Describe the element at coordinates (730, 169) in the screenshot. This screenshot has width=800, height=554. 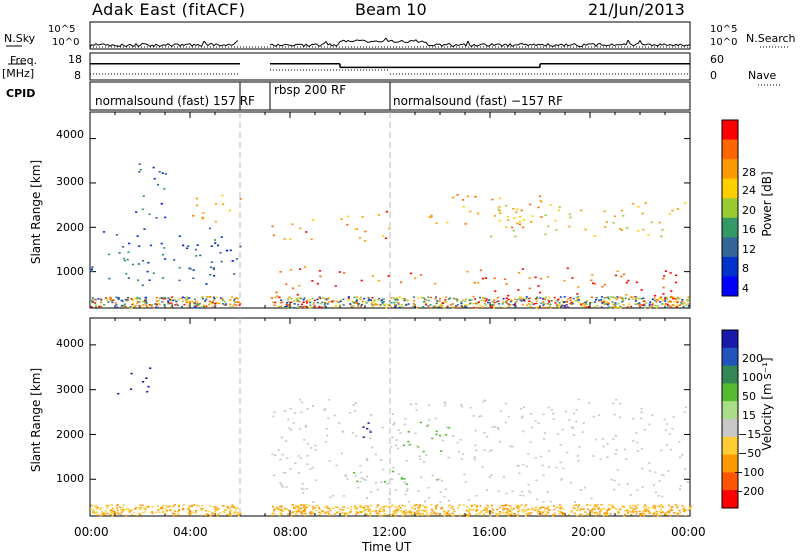
I see `power-bar-swatch` at that location.